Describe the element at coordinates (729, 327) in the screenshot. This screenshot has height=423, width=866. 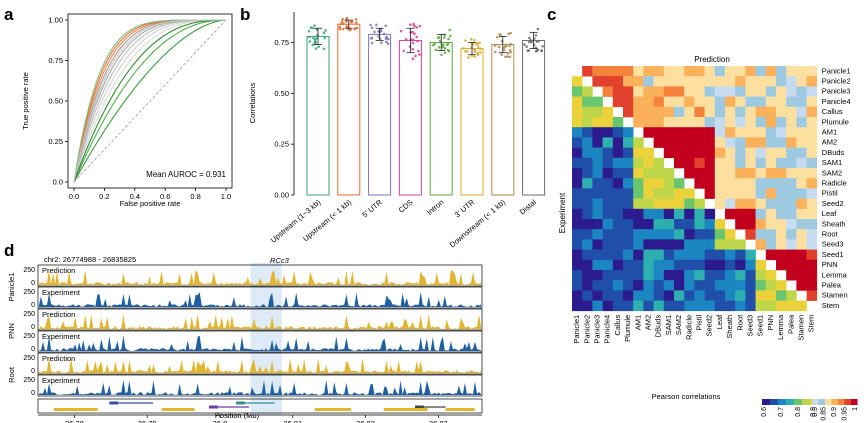
I see `heatmap-col-label: Sheath` at that location.